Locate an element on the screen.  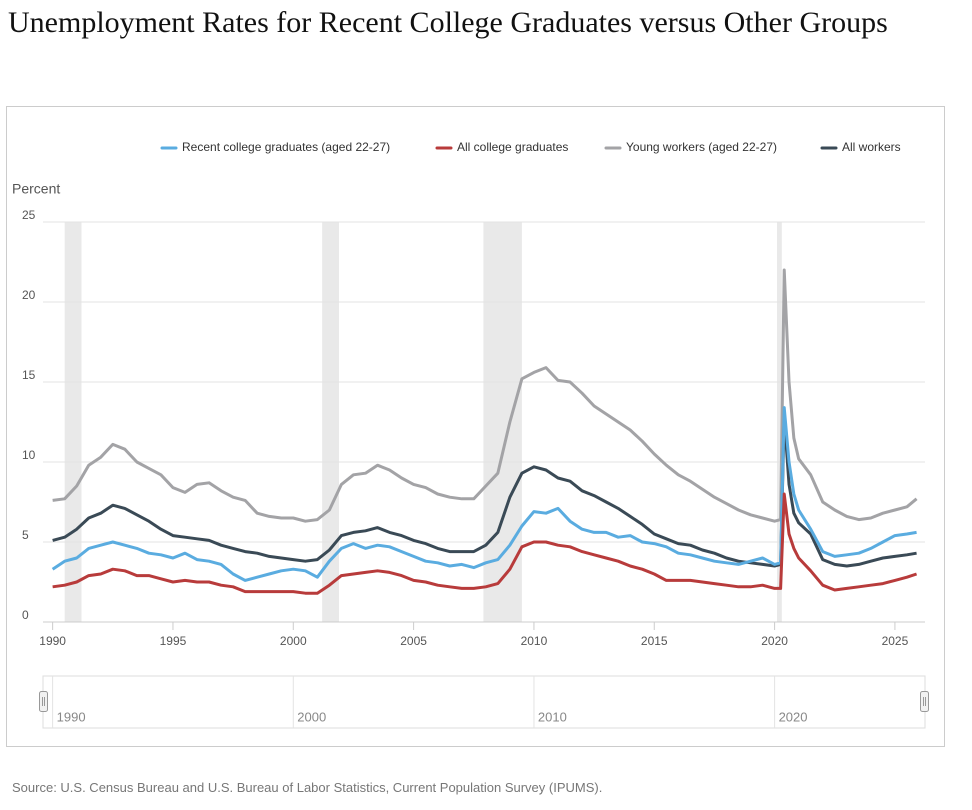
navigator-label: 2000 is located at coordinates (311, 716).